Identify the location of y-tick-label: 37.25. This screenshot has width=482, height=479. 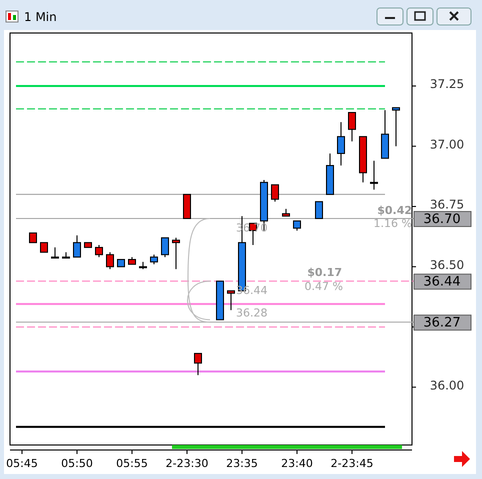
(447, 84).